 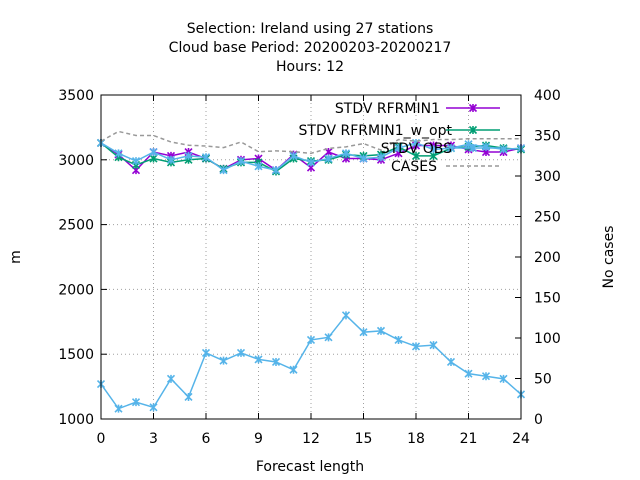 I want to click on x-tick-label: 21, so click(x=469, y=439).